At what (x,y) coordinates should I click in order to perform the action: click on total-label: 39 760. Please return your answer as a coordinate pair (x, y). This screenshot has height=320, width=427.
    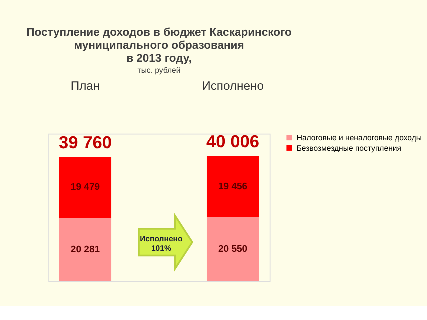
    Looking at the image, I should click on (85, 142).